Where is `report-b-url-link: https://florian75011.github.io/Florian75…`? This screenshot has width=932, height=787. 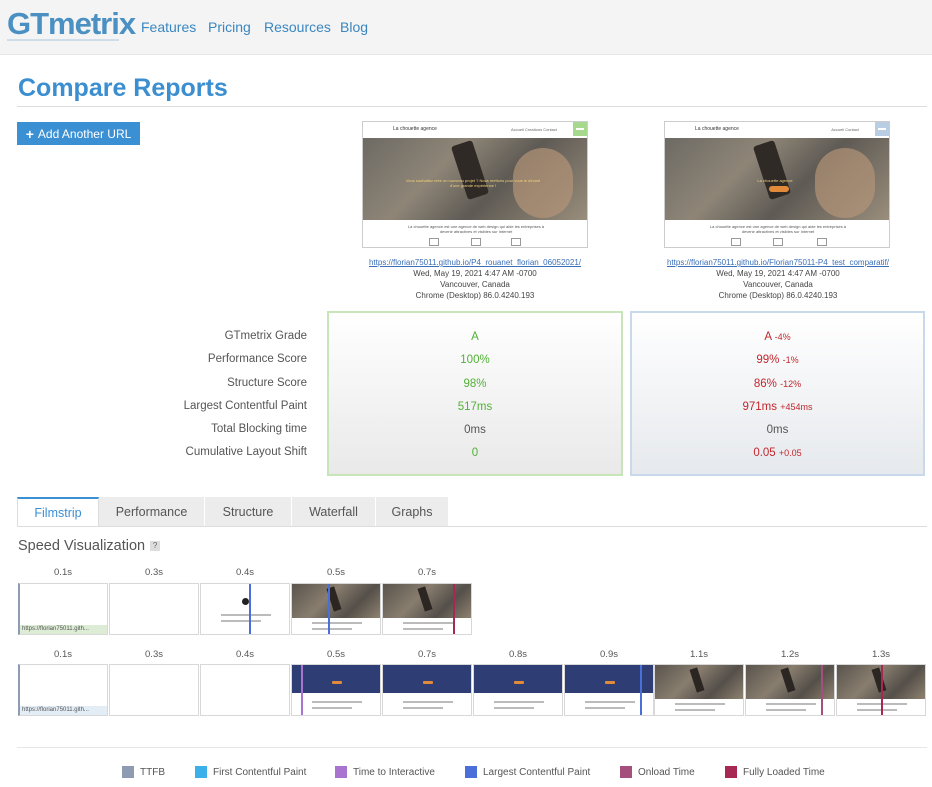 report-b-url-link: https://florian75011.github.io/Florian75… is located at coordinates (778, 262).